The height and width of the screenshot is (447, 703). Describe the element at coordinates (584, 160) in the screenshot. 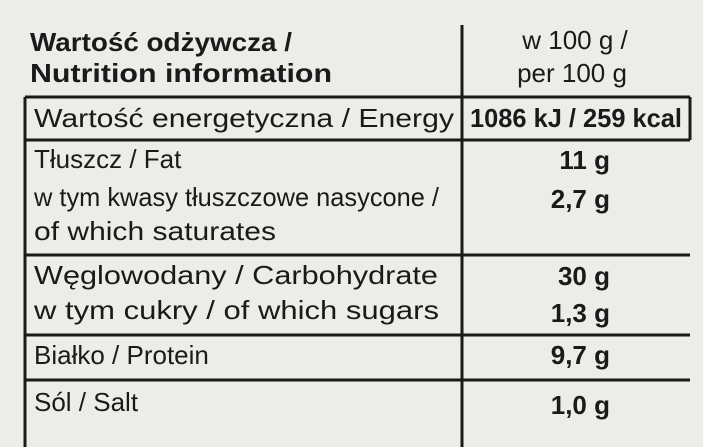

I see `row-value: 11 g` at that location.